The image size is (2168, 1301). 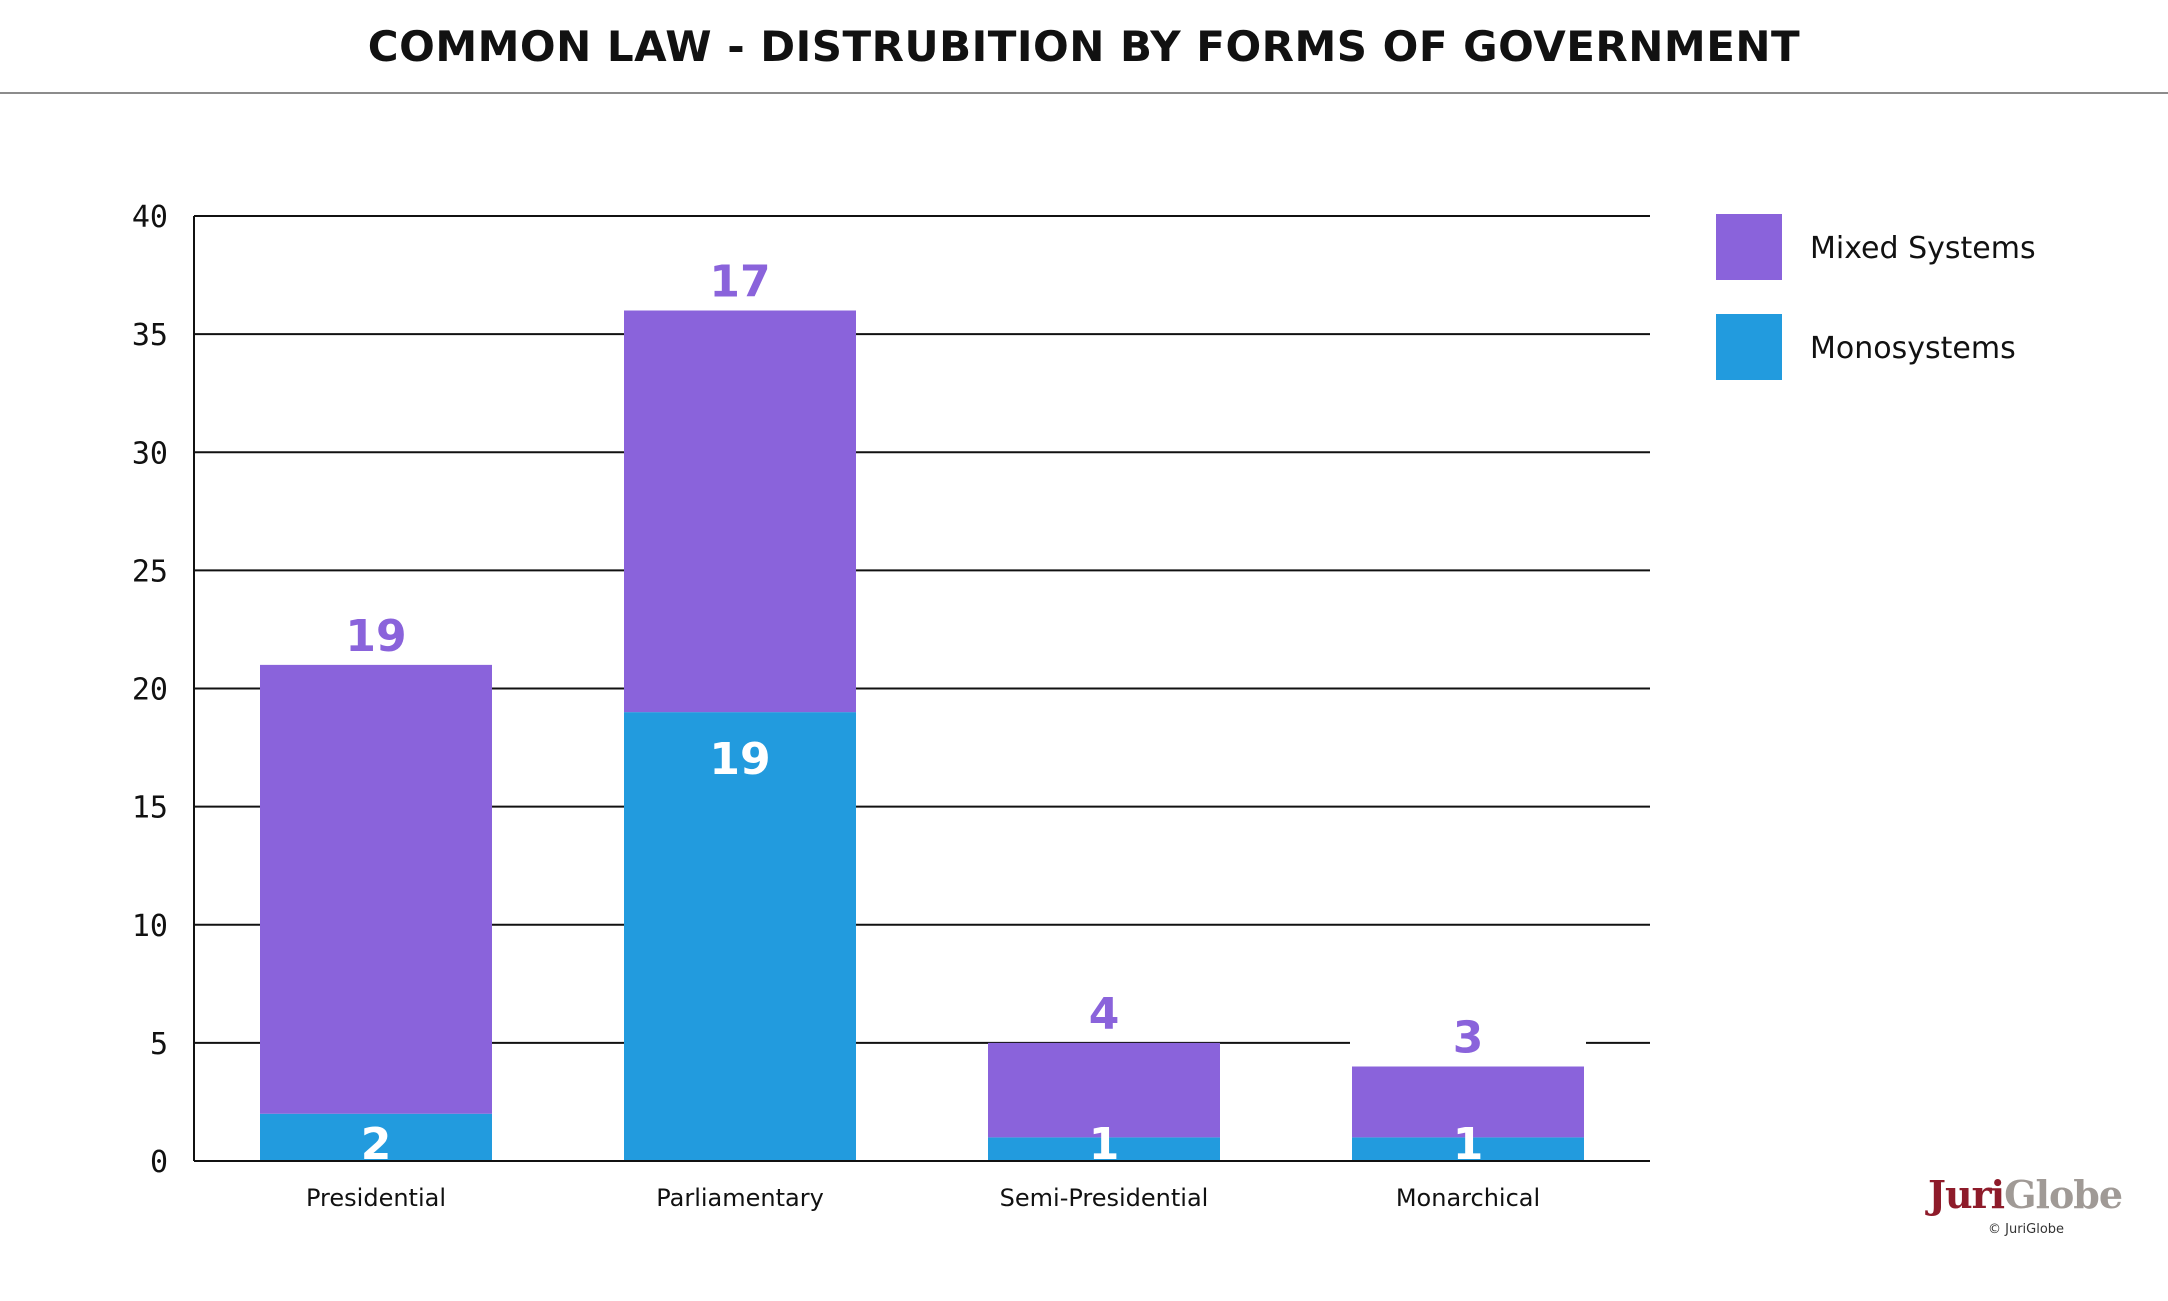 What do you see at coordinates (376, 1198) in the screenshot?
I see `x-category-label: Presidential` at bounding box center [376, 1198].